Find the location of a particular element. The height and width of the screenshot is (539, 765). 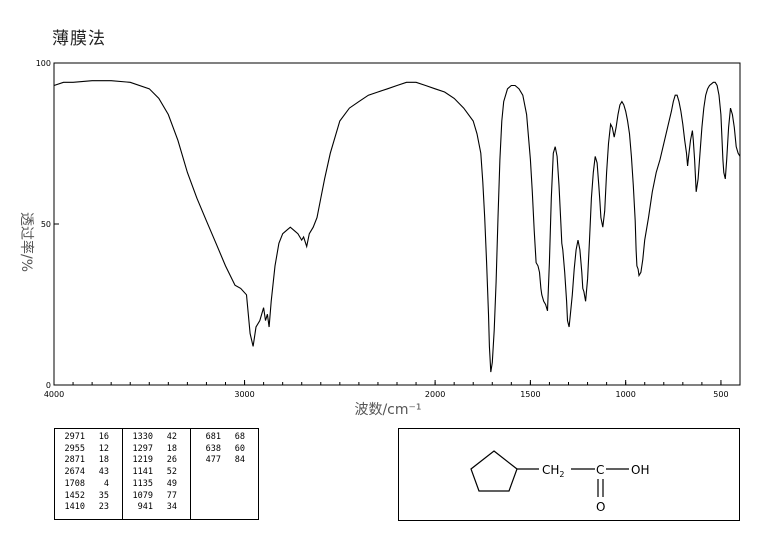

peak-transmittance: 4 is located at coordinates (106, 483).